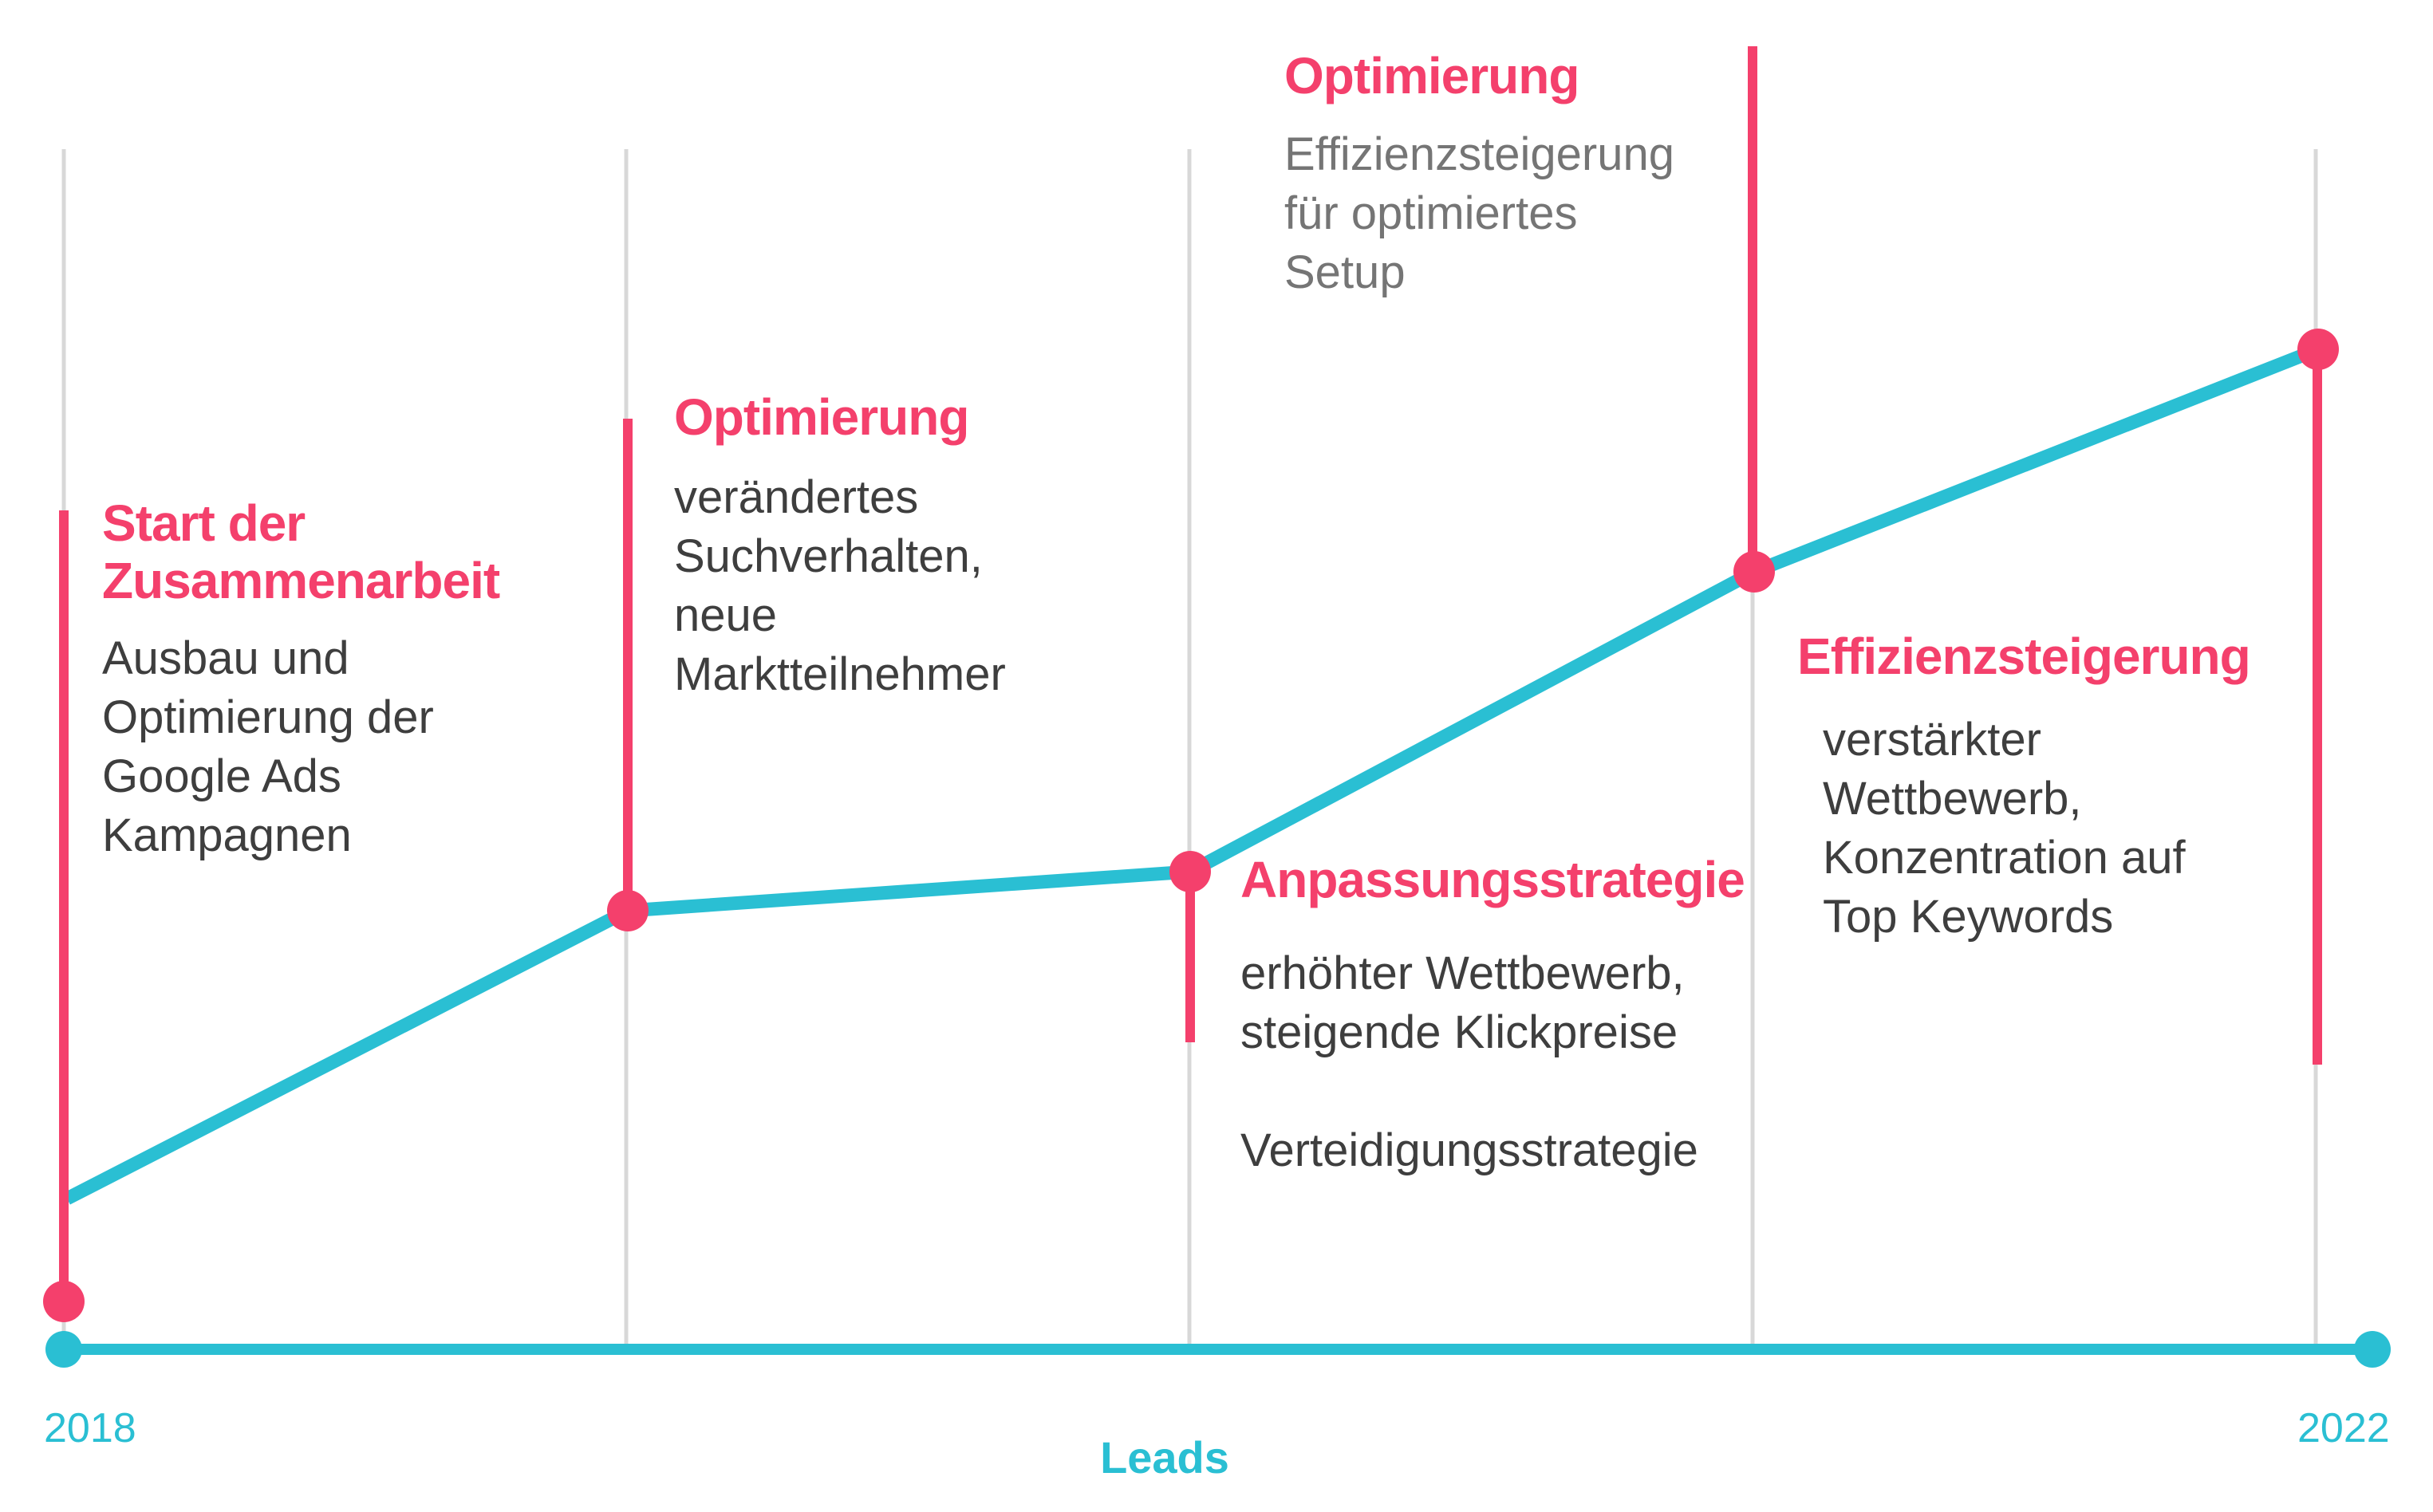 The image size is (2433, 1512). Describe the element at coordinates (64, 1301) in the screenshot. I see `milestone-1-dot` at that location.